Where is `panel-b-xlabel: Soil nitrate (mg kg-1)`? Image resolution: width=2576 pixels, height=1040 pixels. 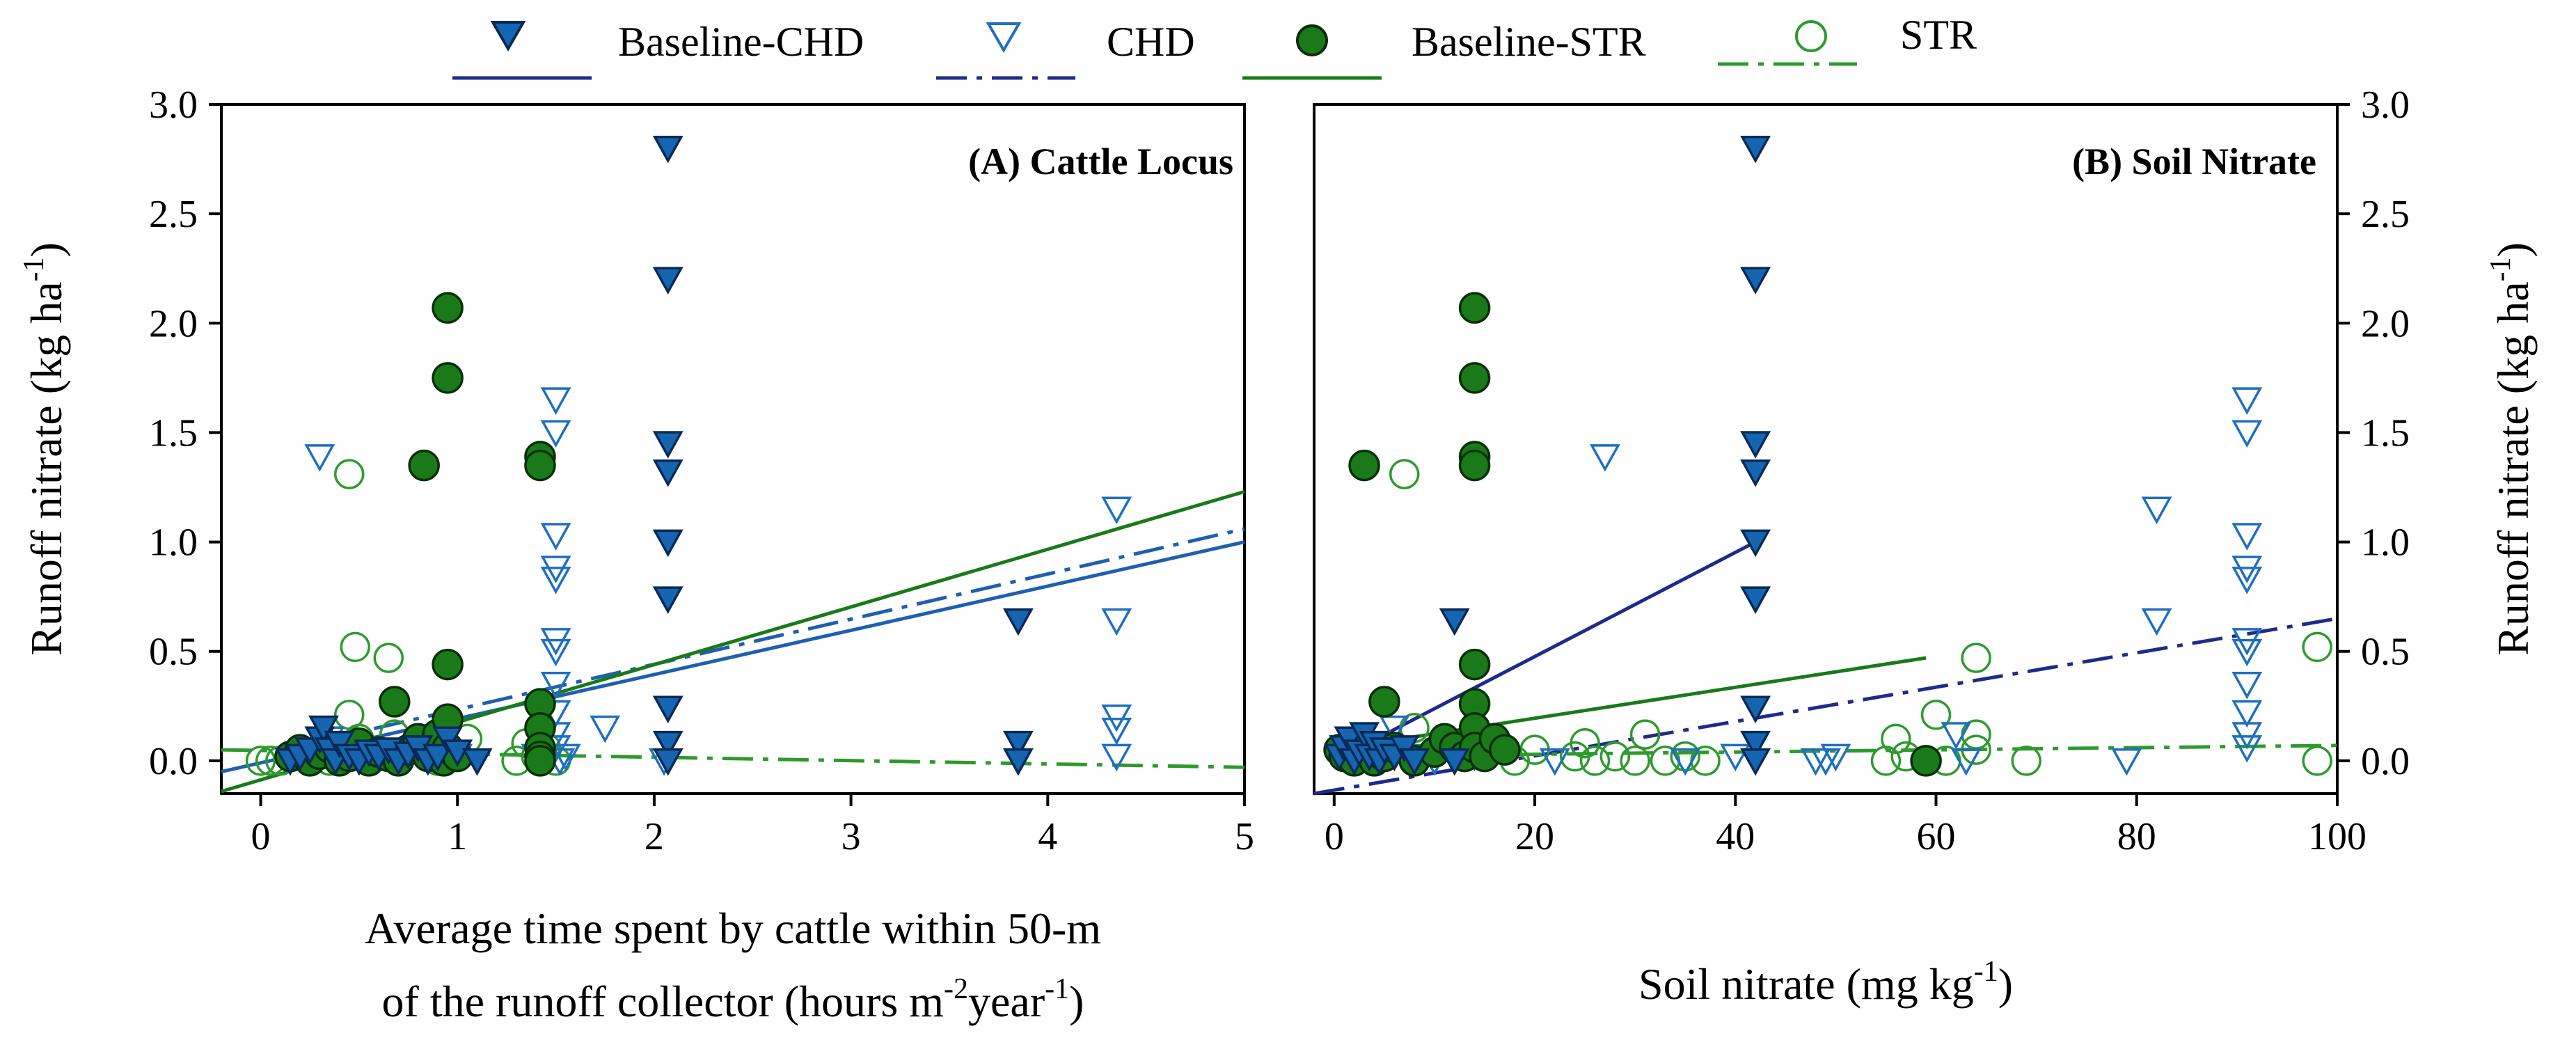
panel-b-xlabel: Soil nitrate (mg kg-1) is located at coordinates (1825, 983).